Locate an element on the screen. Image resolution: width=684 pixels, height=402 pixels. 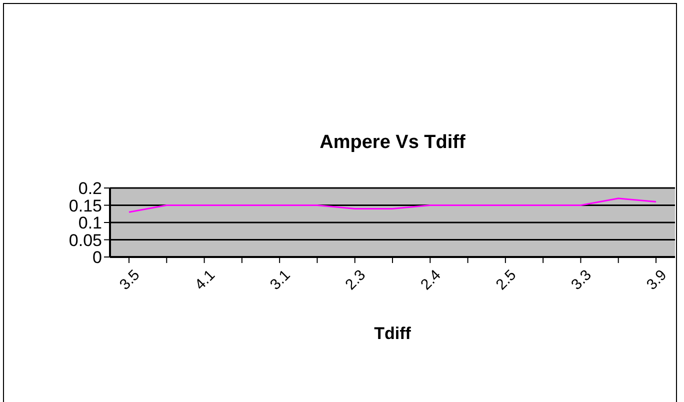
x-tick-label: 2.4 is located at coordinates (431, 280).